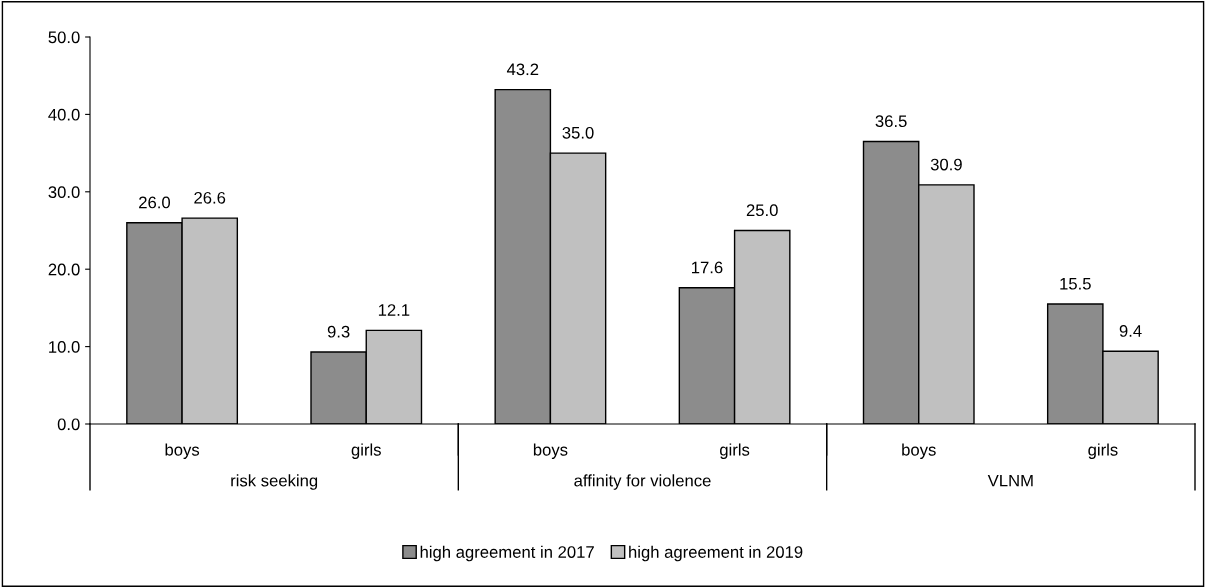  What do you see at coordinates (707, 267) in the screenshot?
I see `data-label: 17.6` at bounding box center [707, 267].